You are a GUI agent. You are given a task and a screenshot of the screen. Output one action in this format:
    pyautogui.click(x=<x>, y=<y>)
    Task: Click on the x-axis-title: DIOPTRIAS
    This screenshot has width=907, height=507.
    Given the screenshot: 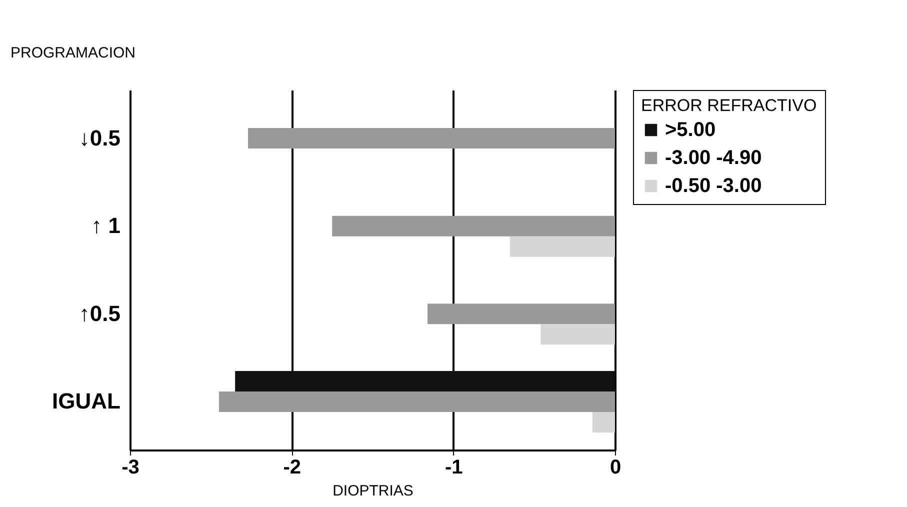 What is the action you would take?
    pyautogui.click(x=373, y=491)
    